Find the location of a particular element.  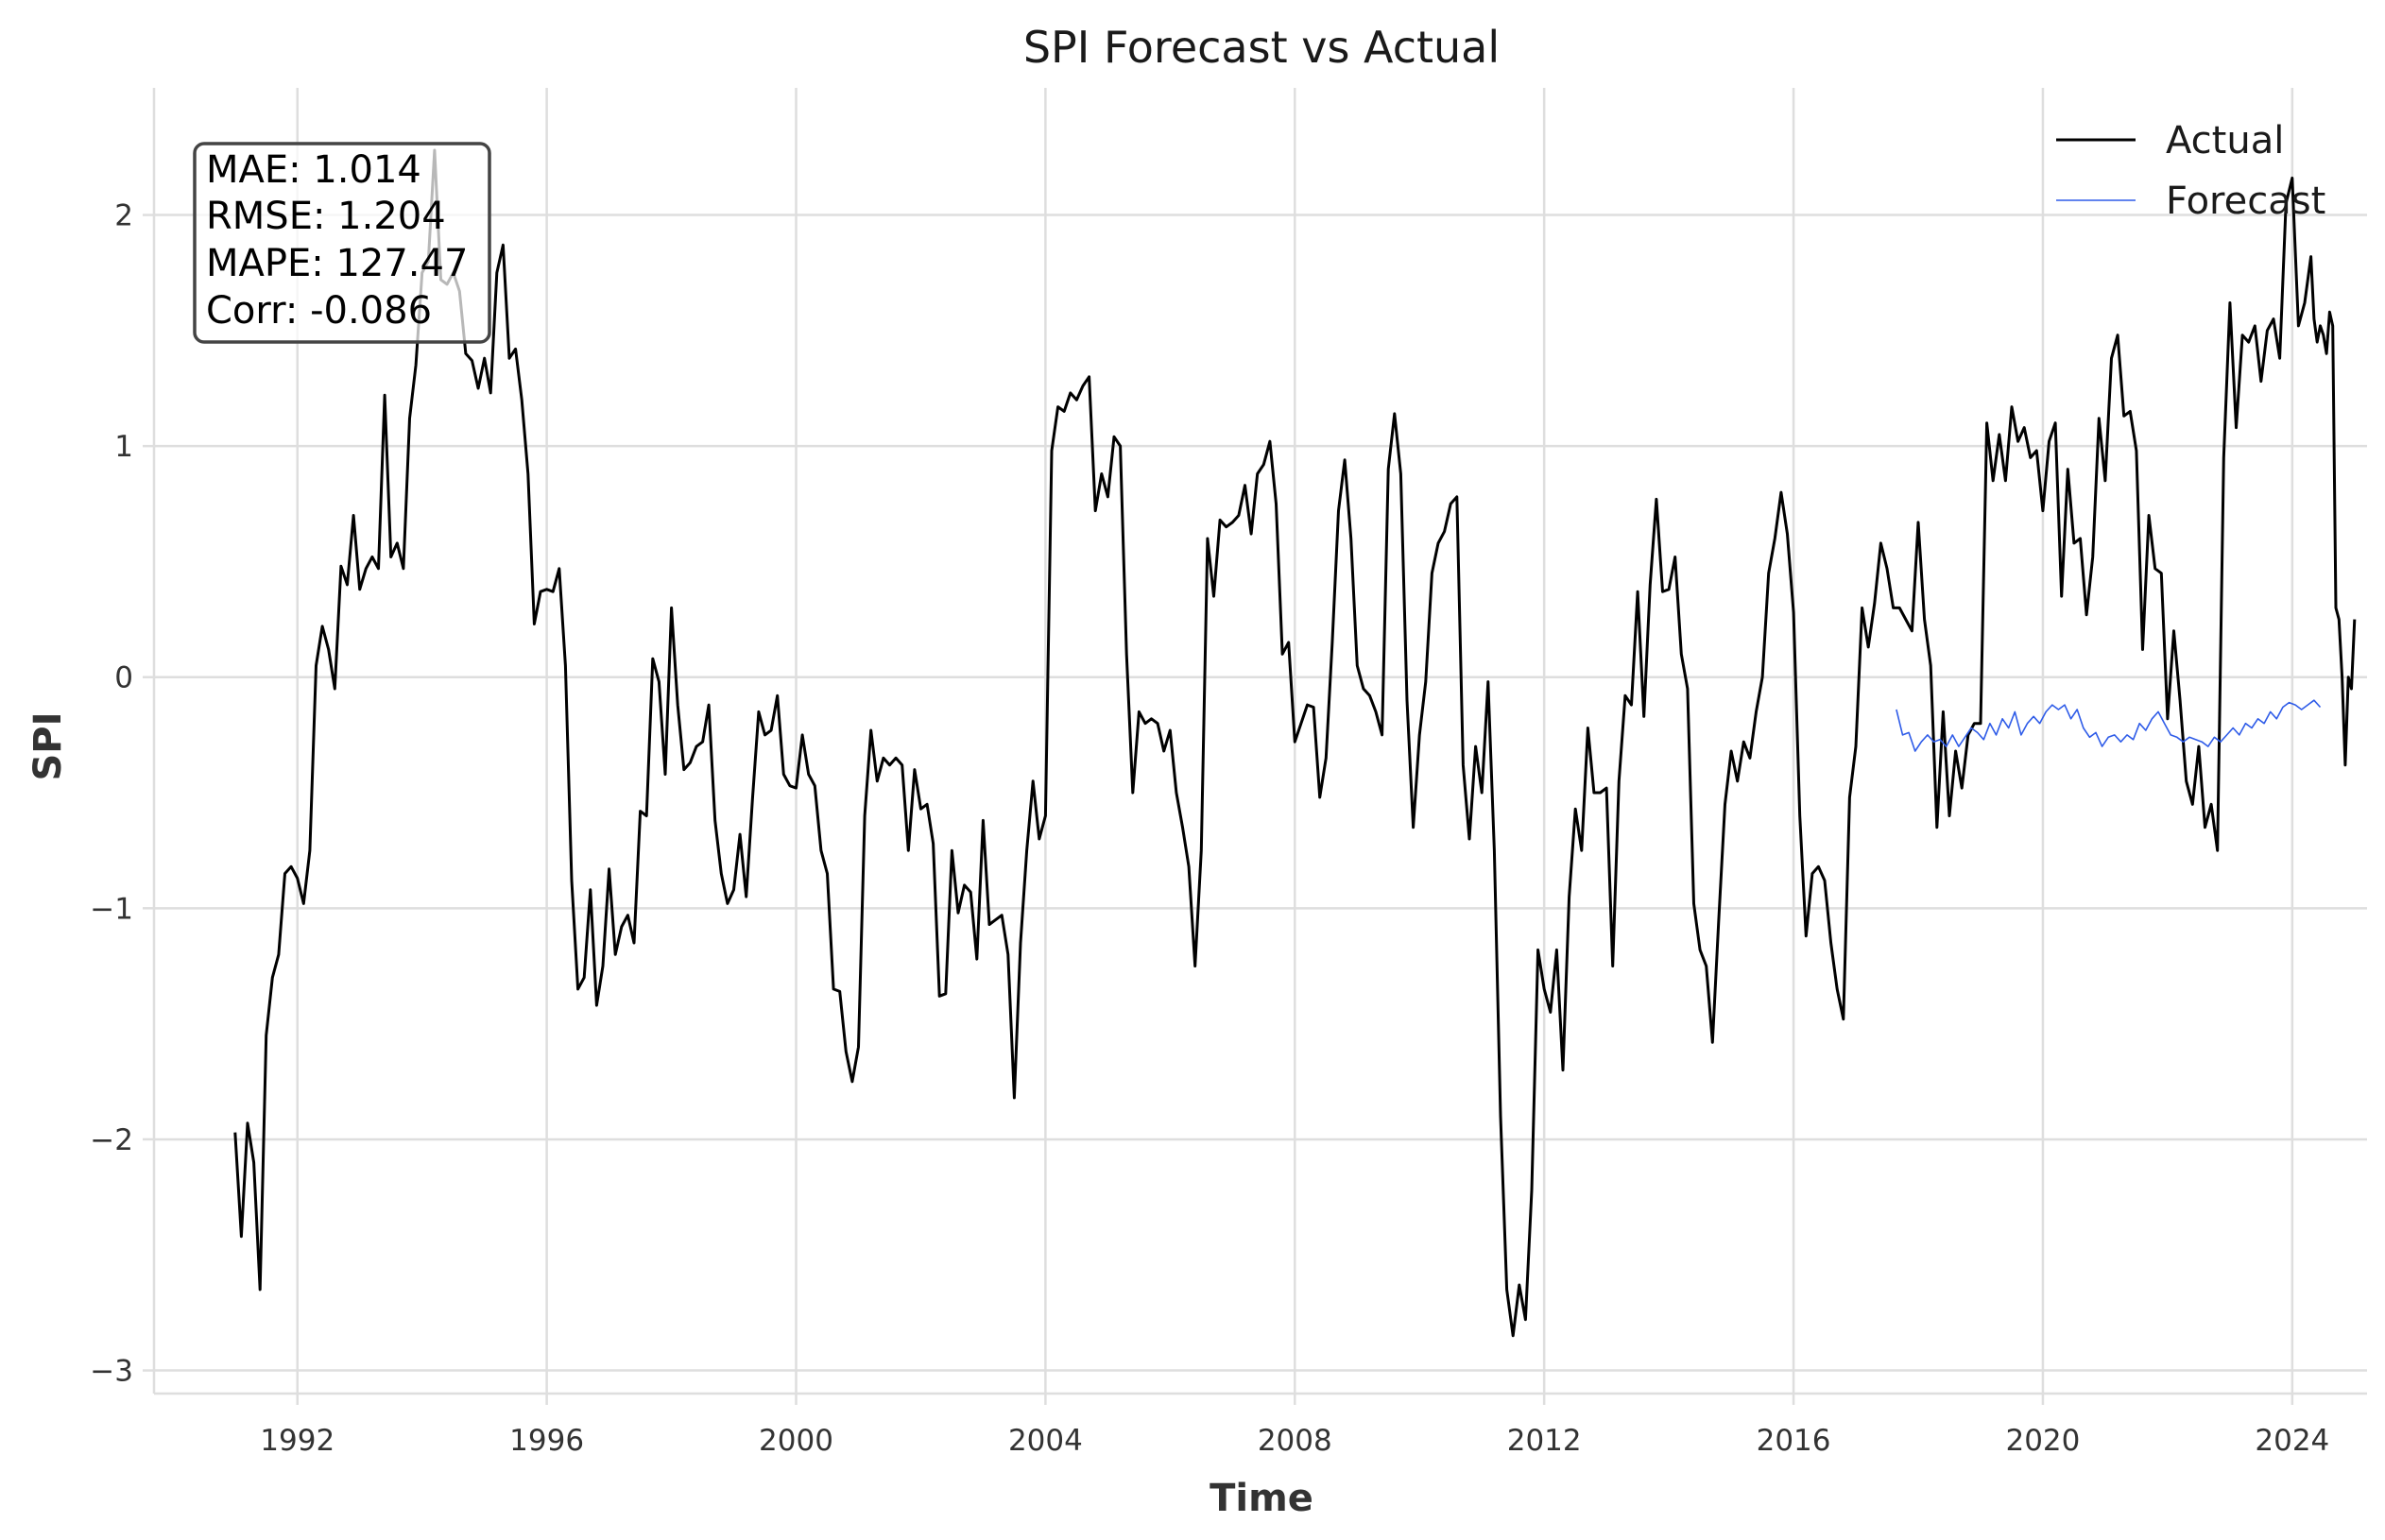

legend-label-actual: Actual is located at coordinates (2225, 141).